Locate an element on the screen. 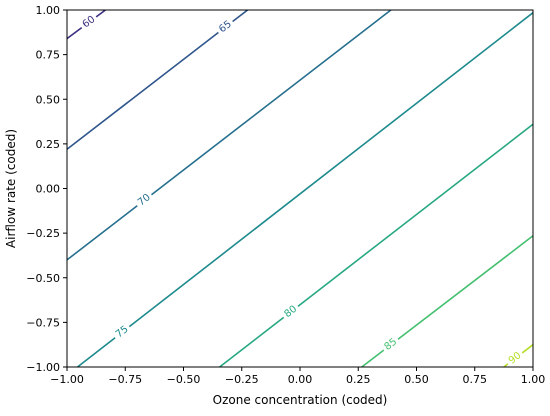 This screenshot has height=416, width=550. x-tick-label: −0.25 is located at coordinates (242, 379).